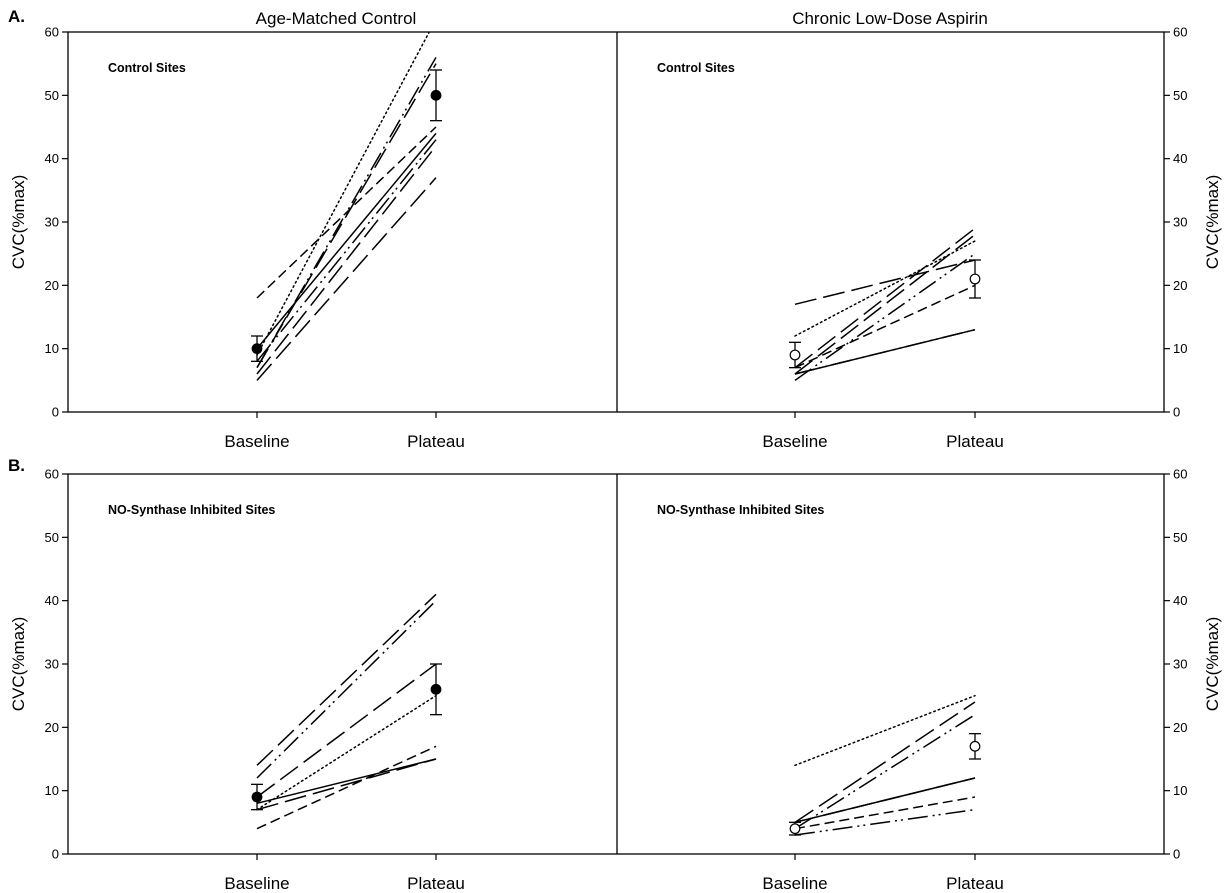 The height and width of the screenshot is (893, 1229). Describe the element at coordinates (1212, 664) in the screenshot. I see `y-axis-label-b-right: CVC(%max)` at that location.